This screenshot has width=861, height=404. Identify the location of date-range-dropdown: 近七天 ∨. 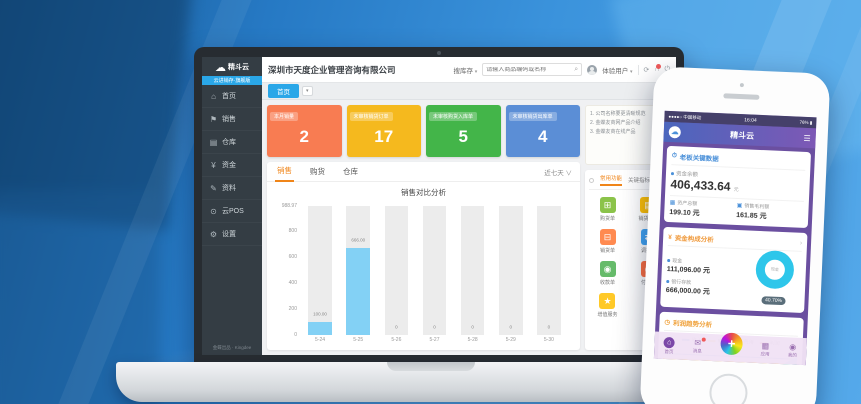
(558, 173).